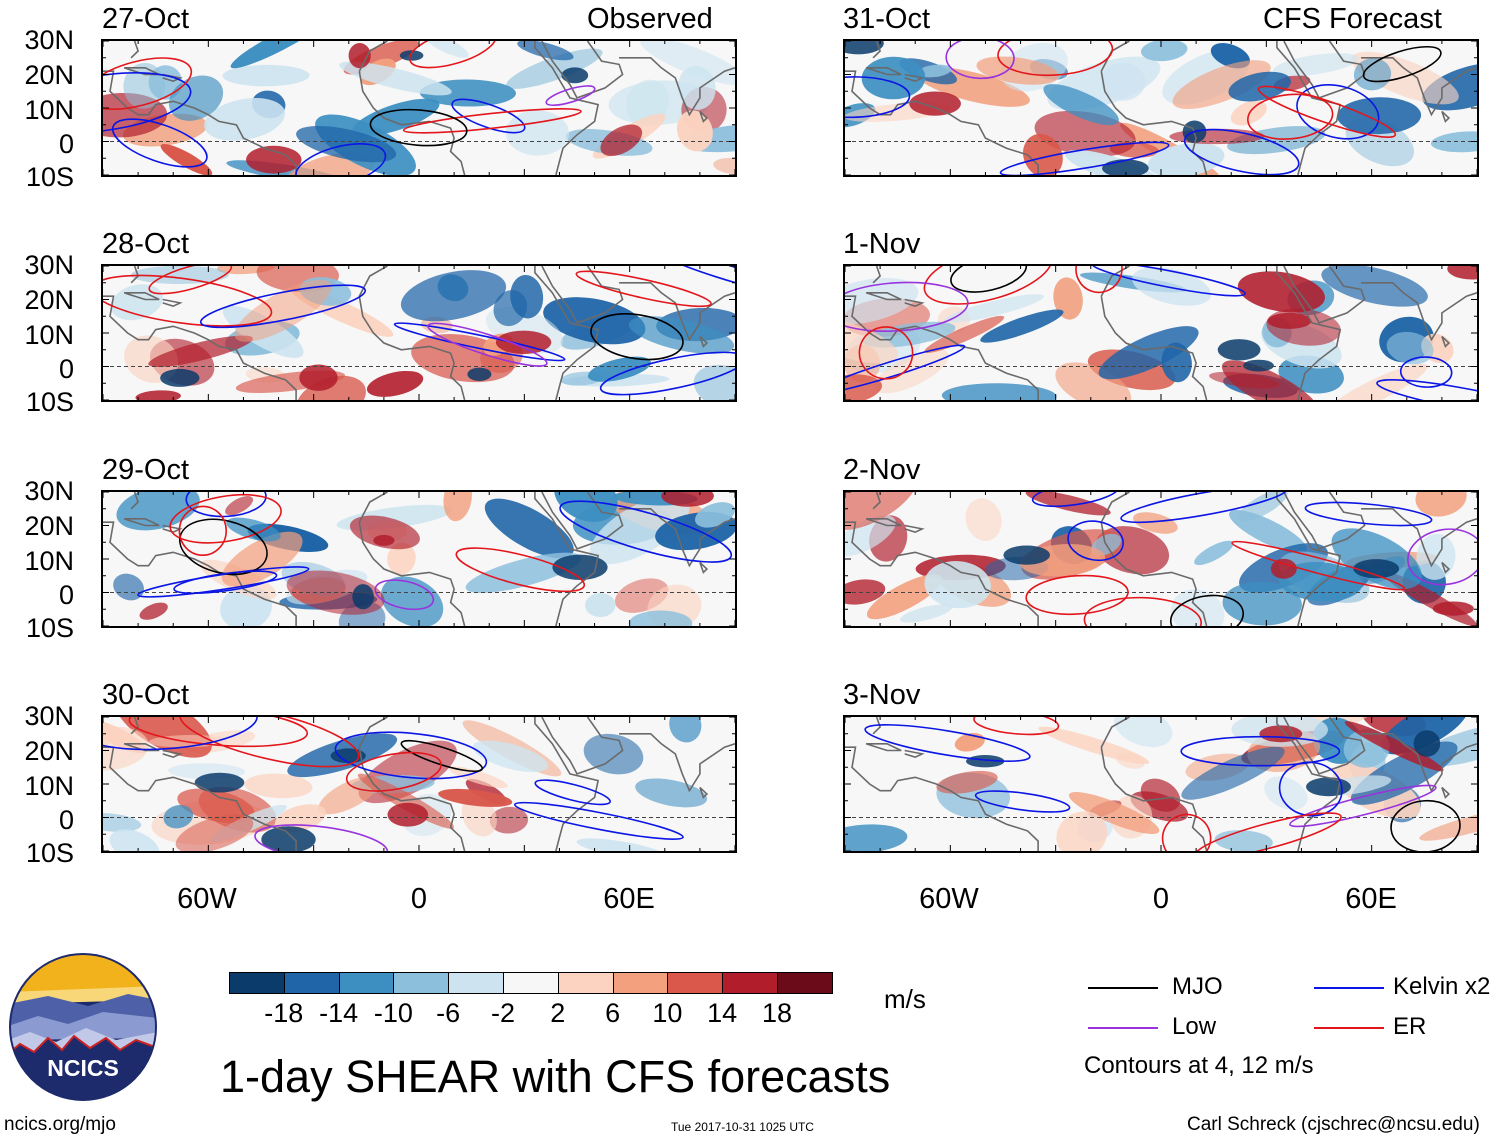 The width and height of the screenshot is (1510, 1142). What do you see at coordinates (448, 1013) in the screenshot?
I see `colorbar-label: -6` at bounding box center [448, 1013].